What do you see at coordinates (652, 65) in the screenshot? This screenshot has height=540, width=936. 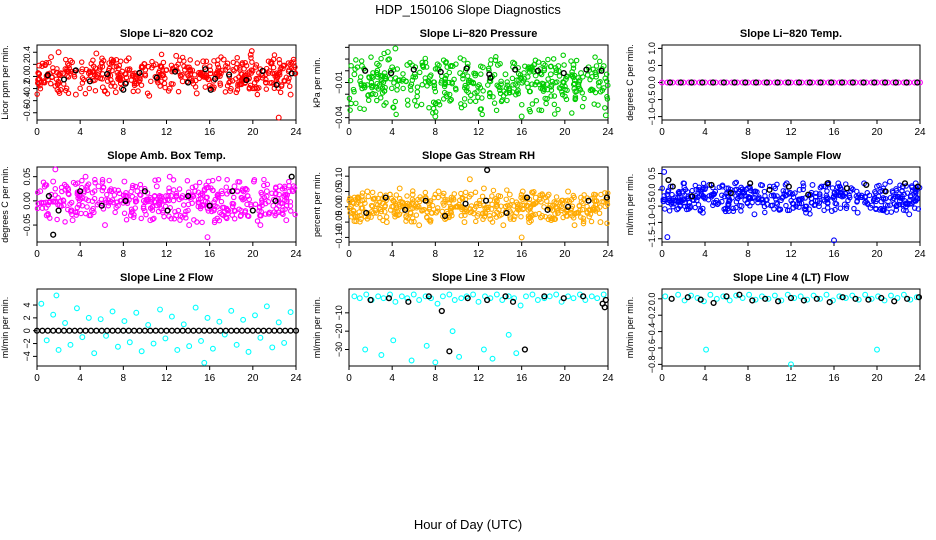 I see `y-tick-label: 0.5` at bounding box center [652, 65].